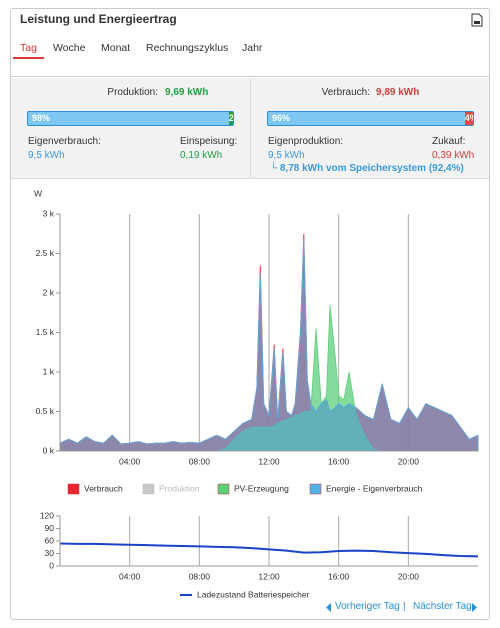 Image resolution: width=500 pixels, height=628 pixels. Describe the element at coordinates (28, 58) in the screenshot. I see `tab-underline` at that location.